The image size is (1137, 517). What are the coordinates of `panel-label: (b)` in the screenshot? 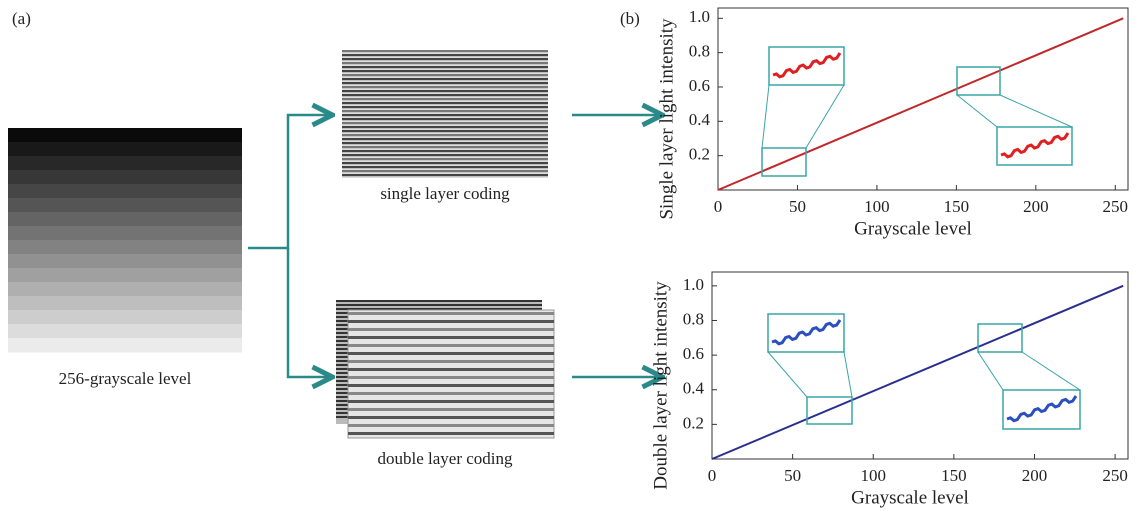 It's located at (630, 18).